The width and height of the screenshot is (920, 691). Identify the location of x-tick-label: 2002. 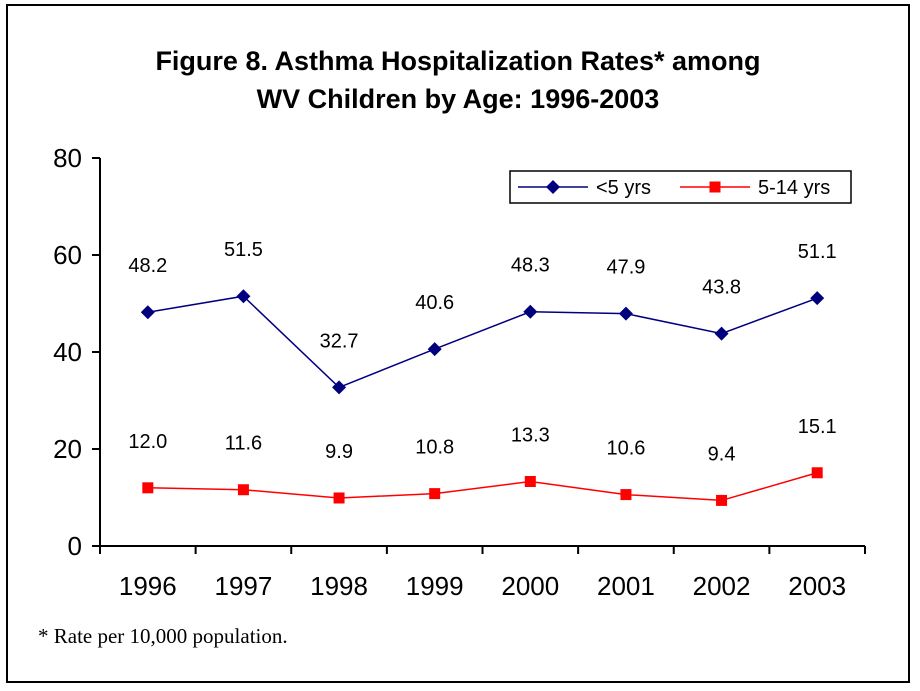
(722, 586).